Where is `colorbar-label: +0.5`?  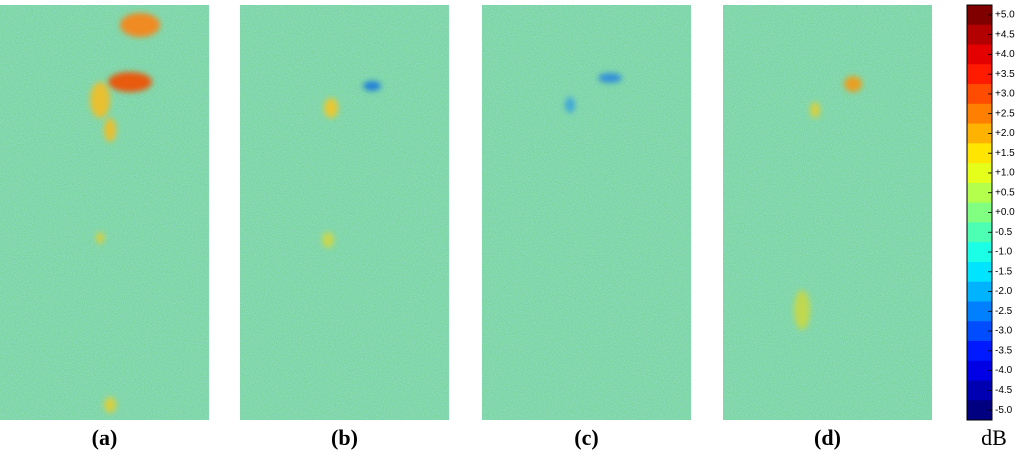
colorbar-label: +0.5 is located at coordinates (1005, 192).